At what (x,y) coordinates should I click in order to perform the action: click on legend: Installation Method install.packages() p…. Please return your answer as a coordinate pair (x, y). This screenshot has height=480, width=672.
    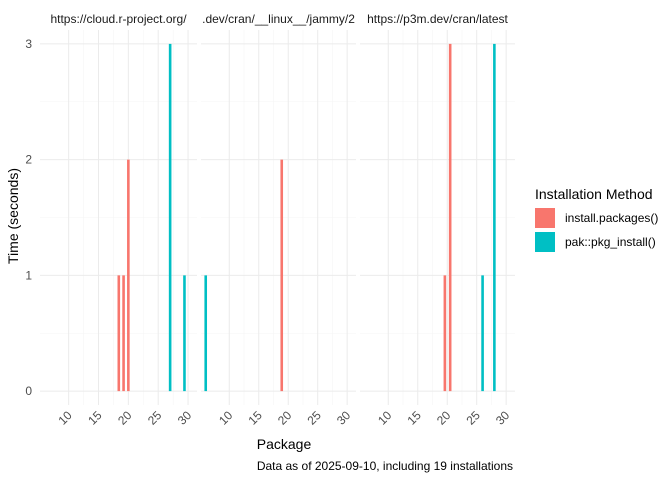
    Looking at the image, I should click on (596, 219).